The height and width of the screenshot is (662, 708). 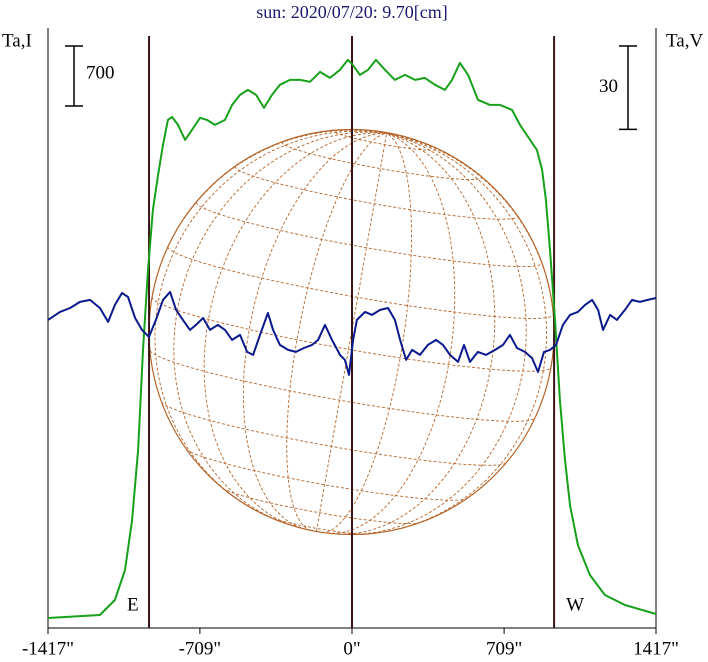 What do you see at coordinates (684, 40) in the screenshot?
I see `y2-axis-label: Ta,V` at bounding box center [684, 40].